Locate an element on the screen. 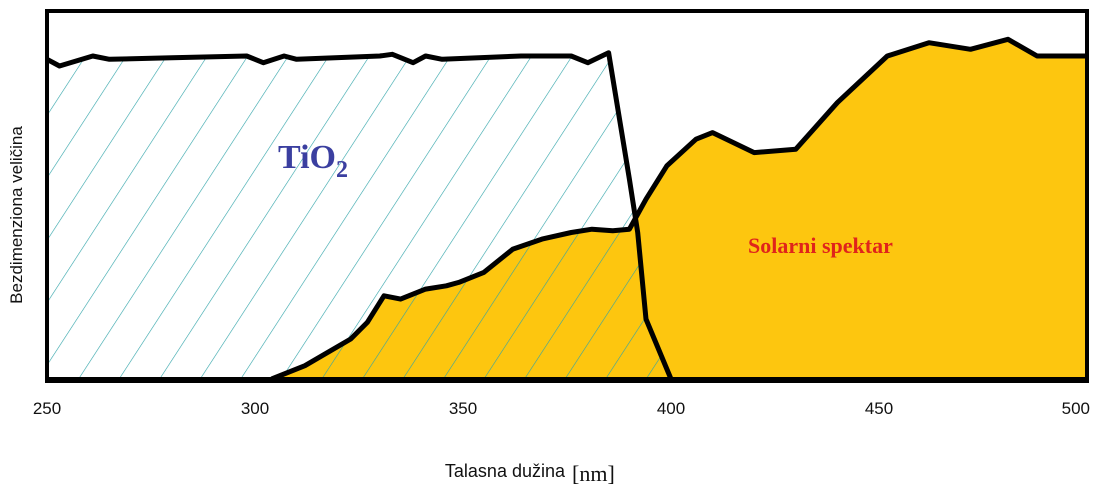 This screenshot has height=489, width=1104. x-tick-label-300: 300 is located at coordinates (255, 408).